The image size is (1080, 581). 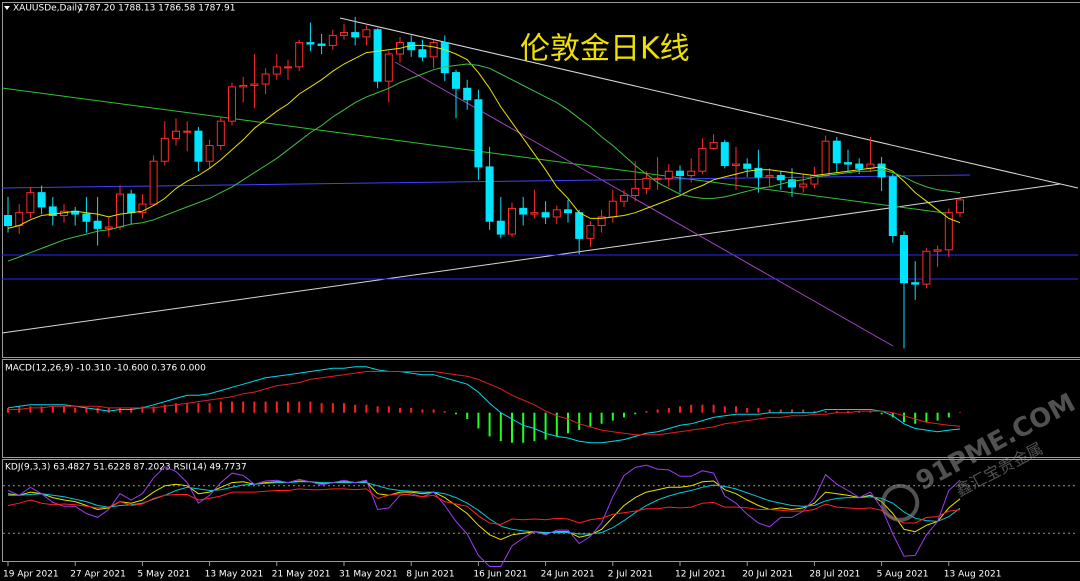 I want to click on x-tick-label: 28 Jul 2021, so click(x=834, y=575).